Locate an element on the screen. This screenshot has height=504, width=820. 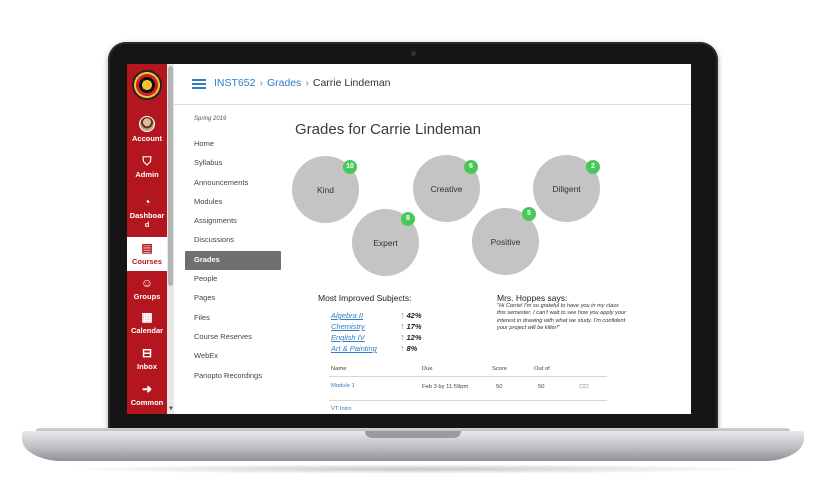
nav-account-label: Account is located at coordinates (147, 138).